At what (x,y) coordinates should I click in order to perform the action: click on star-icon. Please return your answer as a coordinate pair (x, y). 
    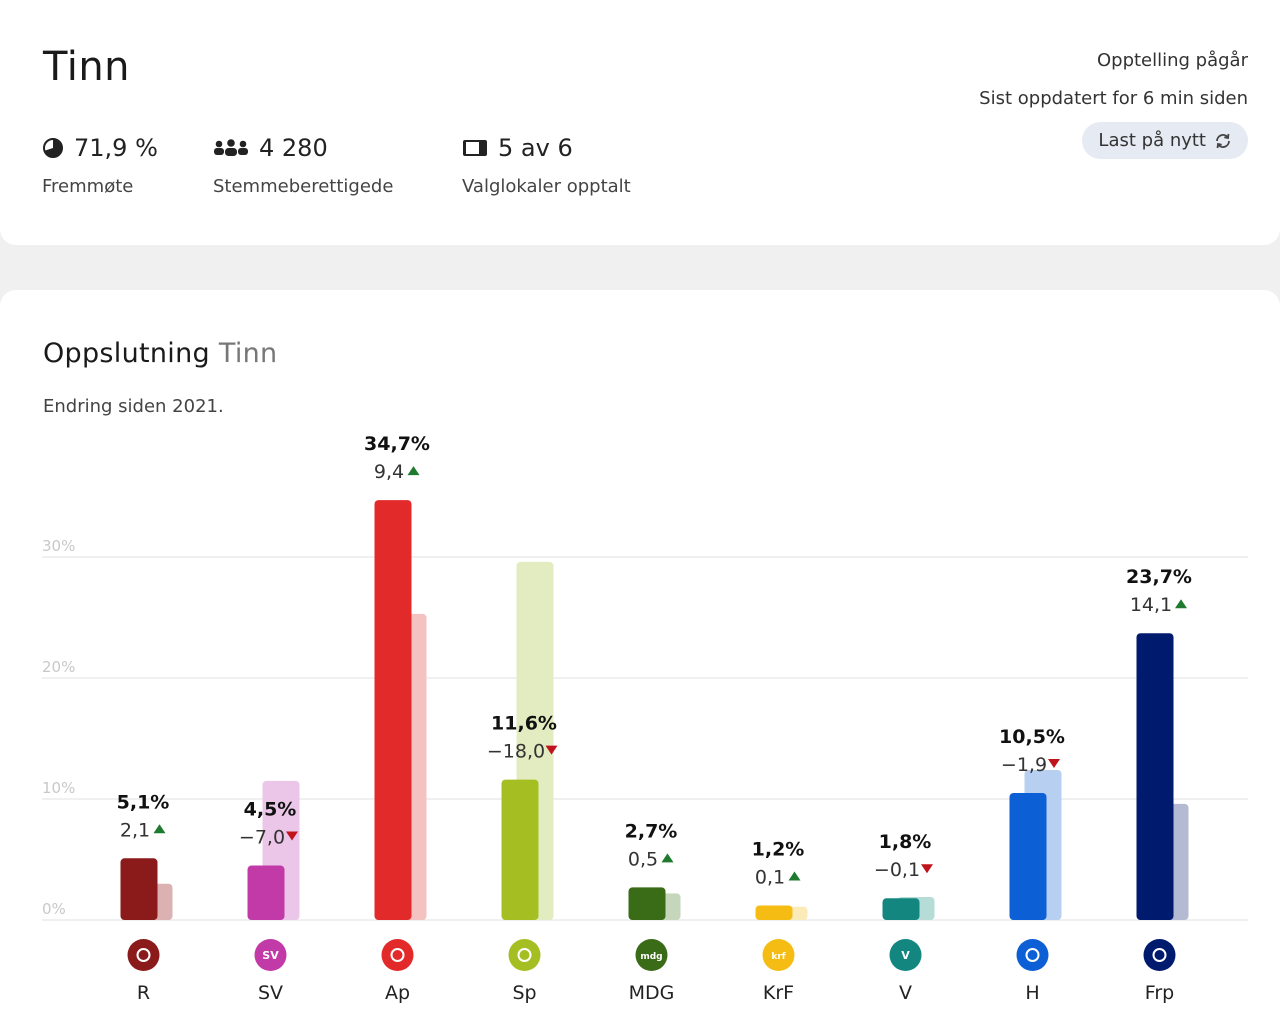
    Looking at the image, I should click on (143, 955).